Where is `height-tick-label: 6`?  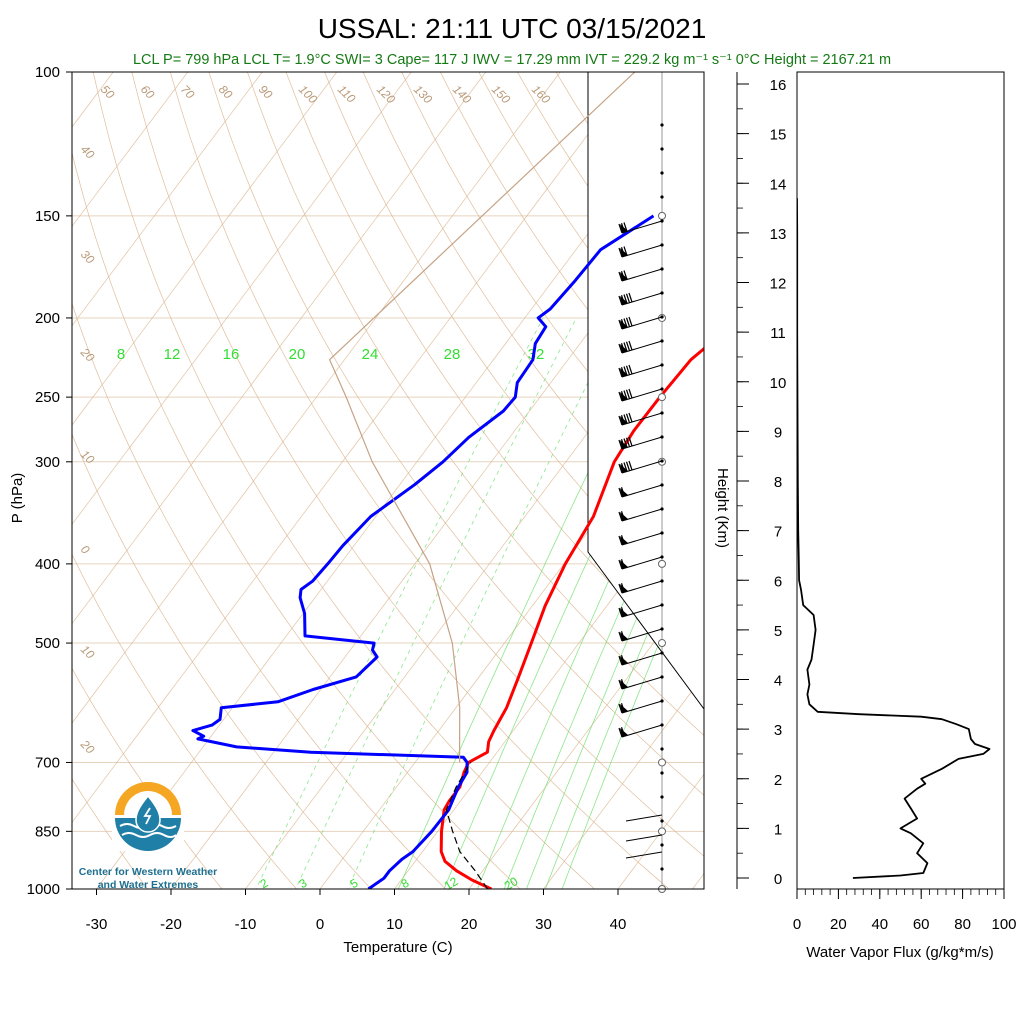 height-tick-label: 6 is located at coordinates (778, 581).